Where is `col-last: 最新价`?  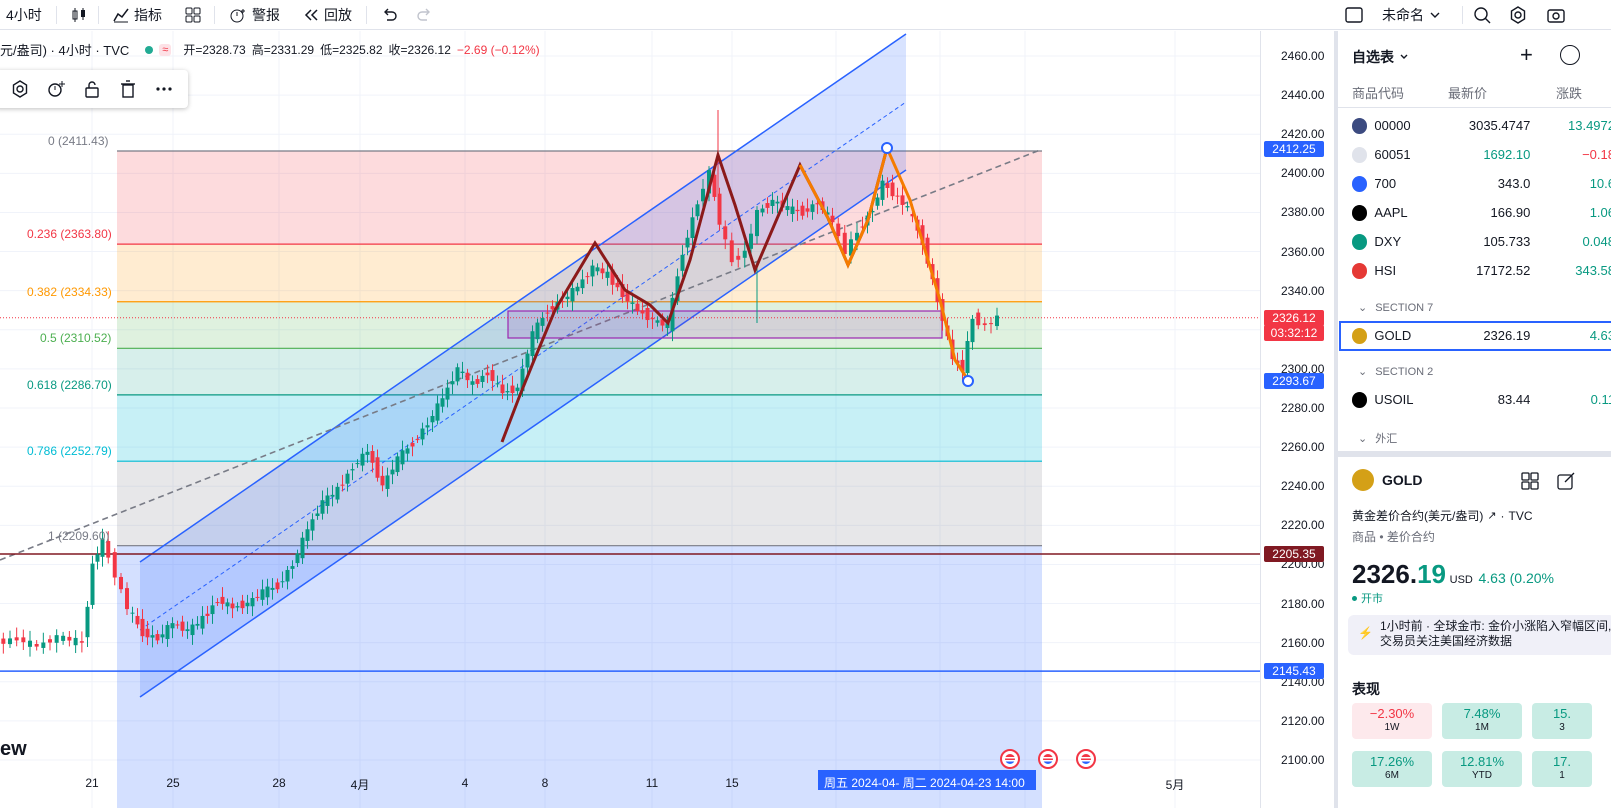 col-last: 最新价 is located at coordinates (1468, 93).